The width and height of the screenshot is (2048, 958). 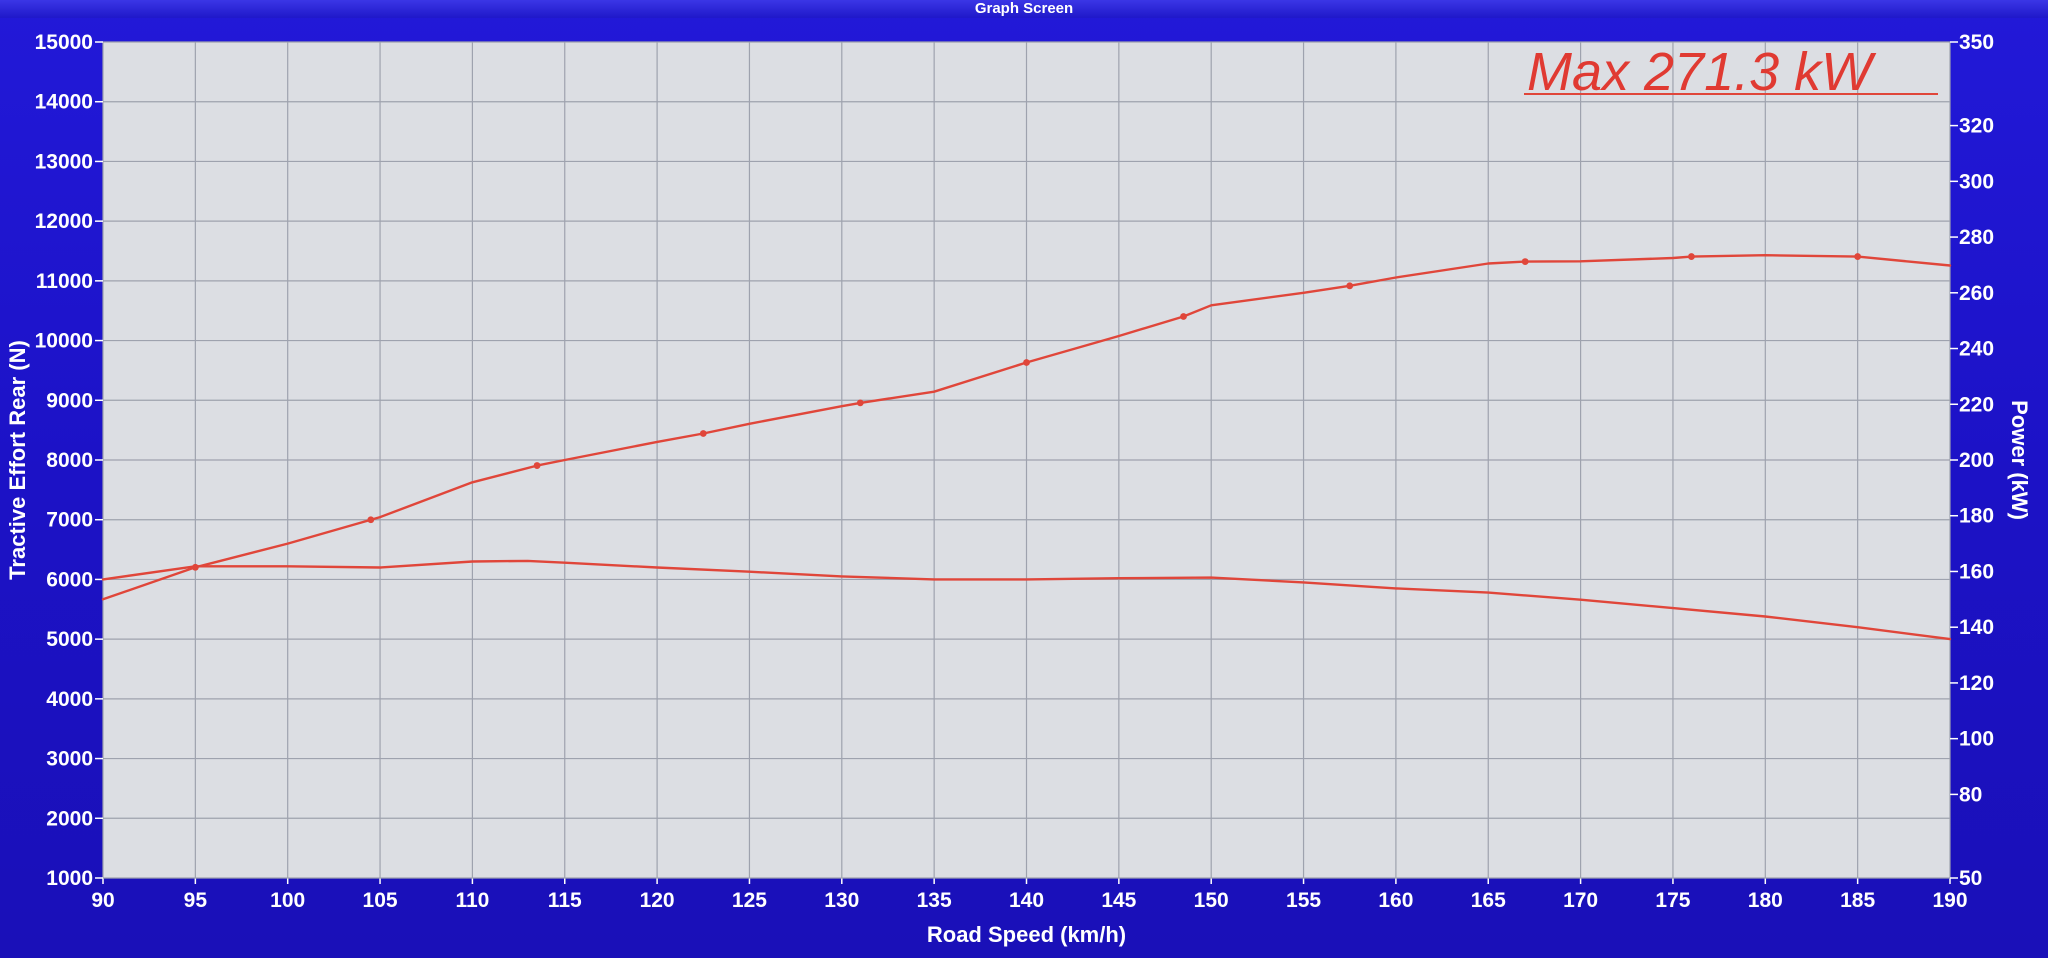 I want to click on y-right-tick-label: 180, so click(x=1976, y=516).